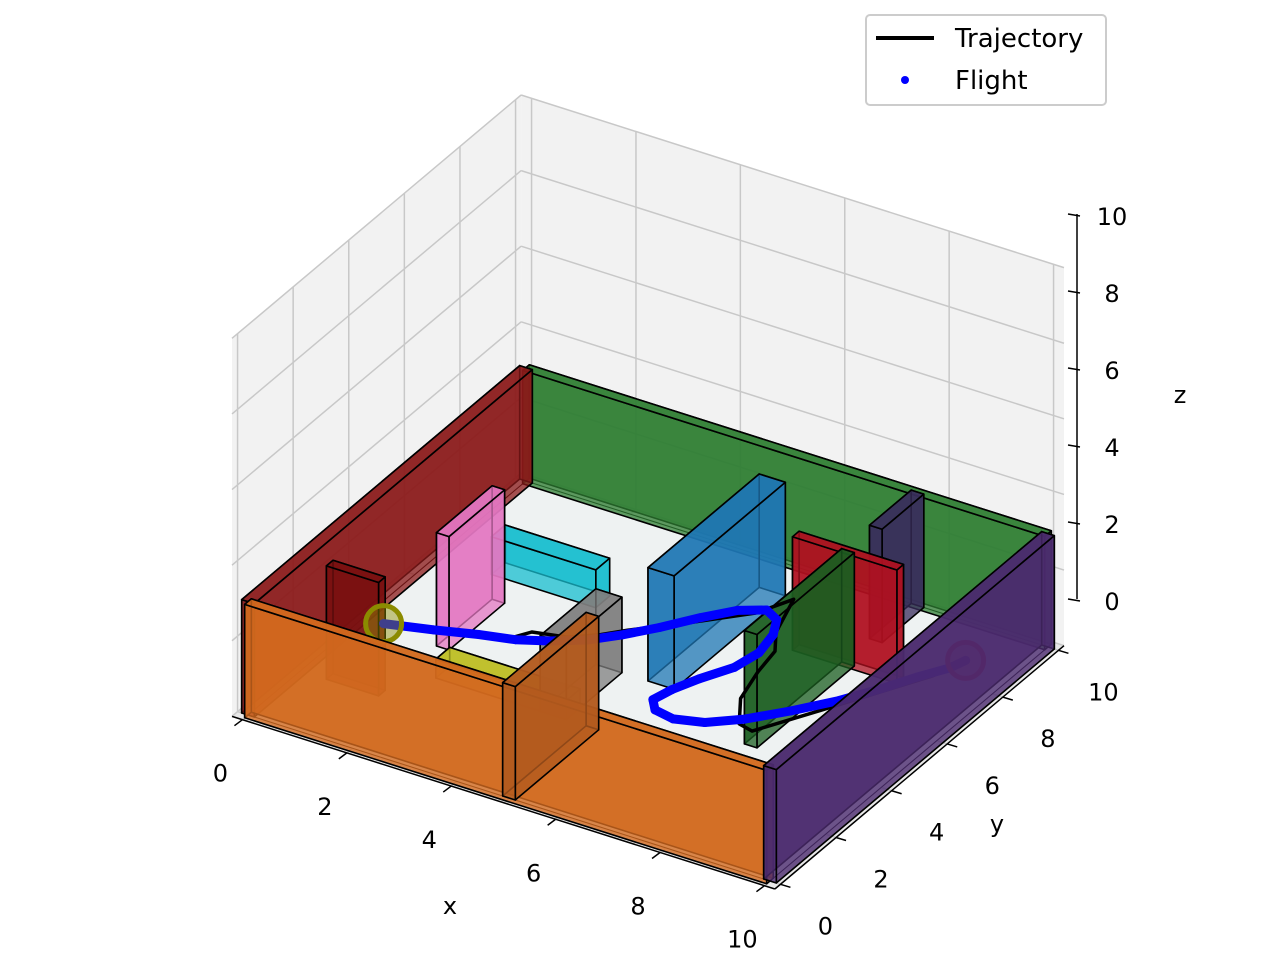 The image size is (1280, 960). I want to click on z-tick-label: 10, so click(1112, 217).